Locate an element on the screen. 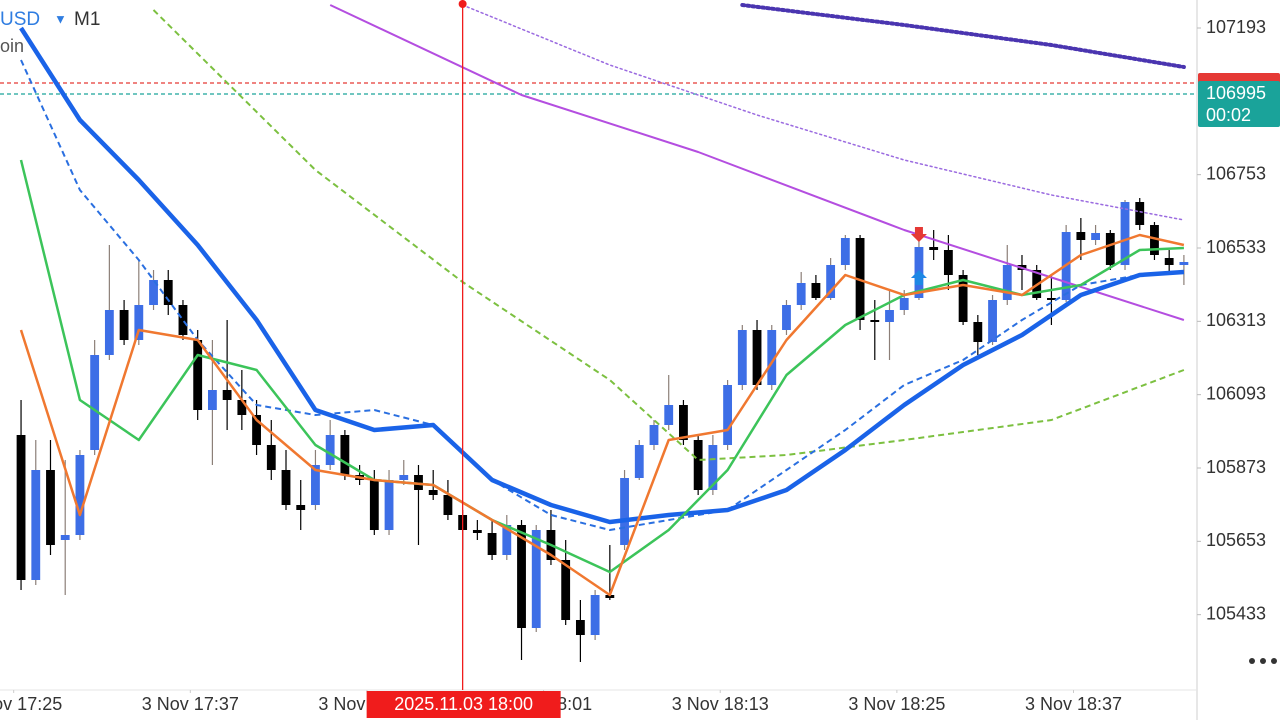  x-tick-label: 3 Nov 18:13 is located at coordinates (720, 704).